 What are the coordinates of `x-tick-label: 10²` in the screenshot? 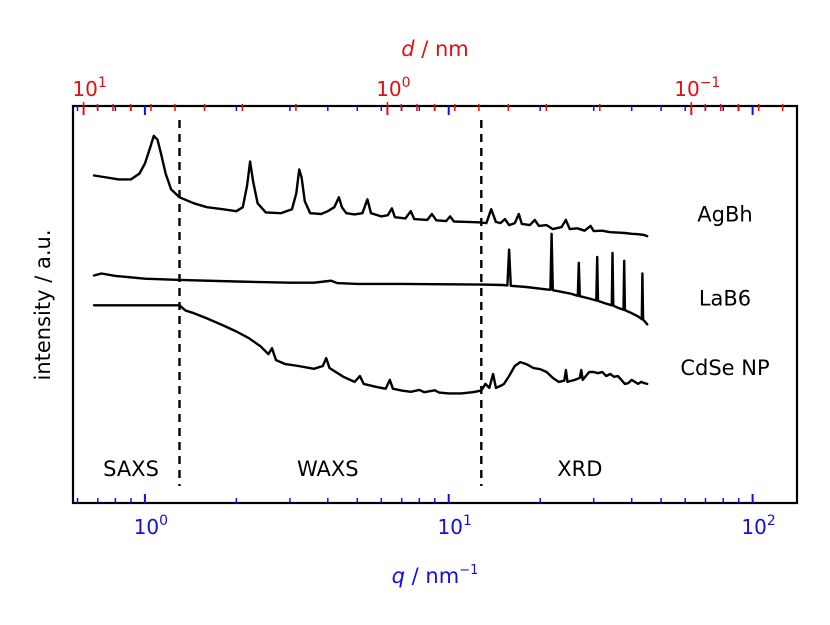 It's located at (758, 526).